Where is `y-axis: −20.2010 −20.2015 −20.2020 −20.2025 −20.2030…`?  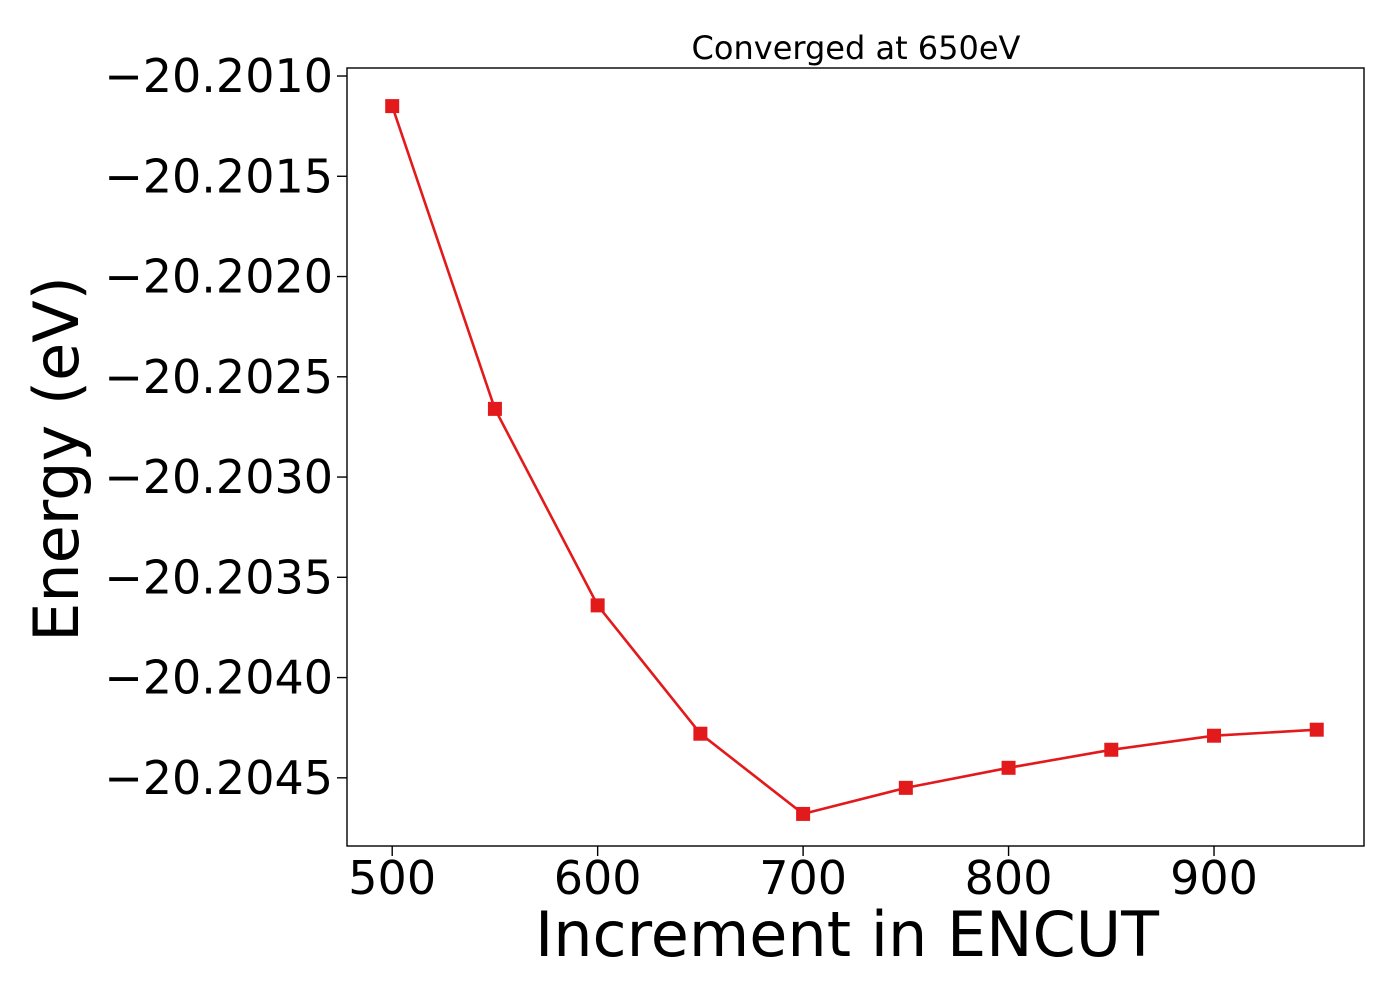 y-axis: −20.2010 −20.2015 −20.2020 −20.2025 −20.2030… is located at coordinates (225, 427).